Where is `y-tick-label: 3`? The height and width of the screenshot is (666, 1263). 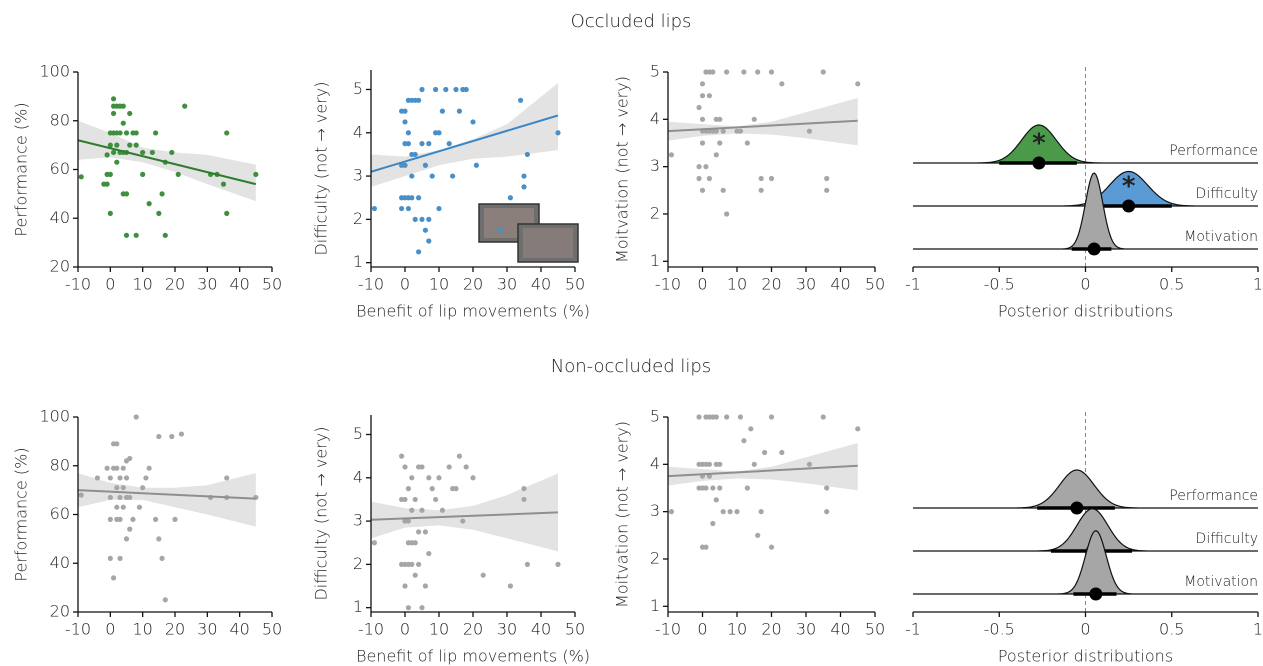
y-tick-label: 3 is located at coordinates (655, 510).